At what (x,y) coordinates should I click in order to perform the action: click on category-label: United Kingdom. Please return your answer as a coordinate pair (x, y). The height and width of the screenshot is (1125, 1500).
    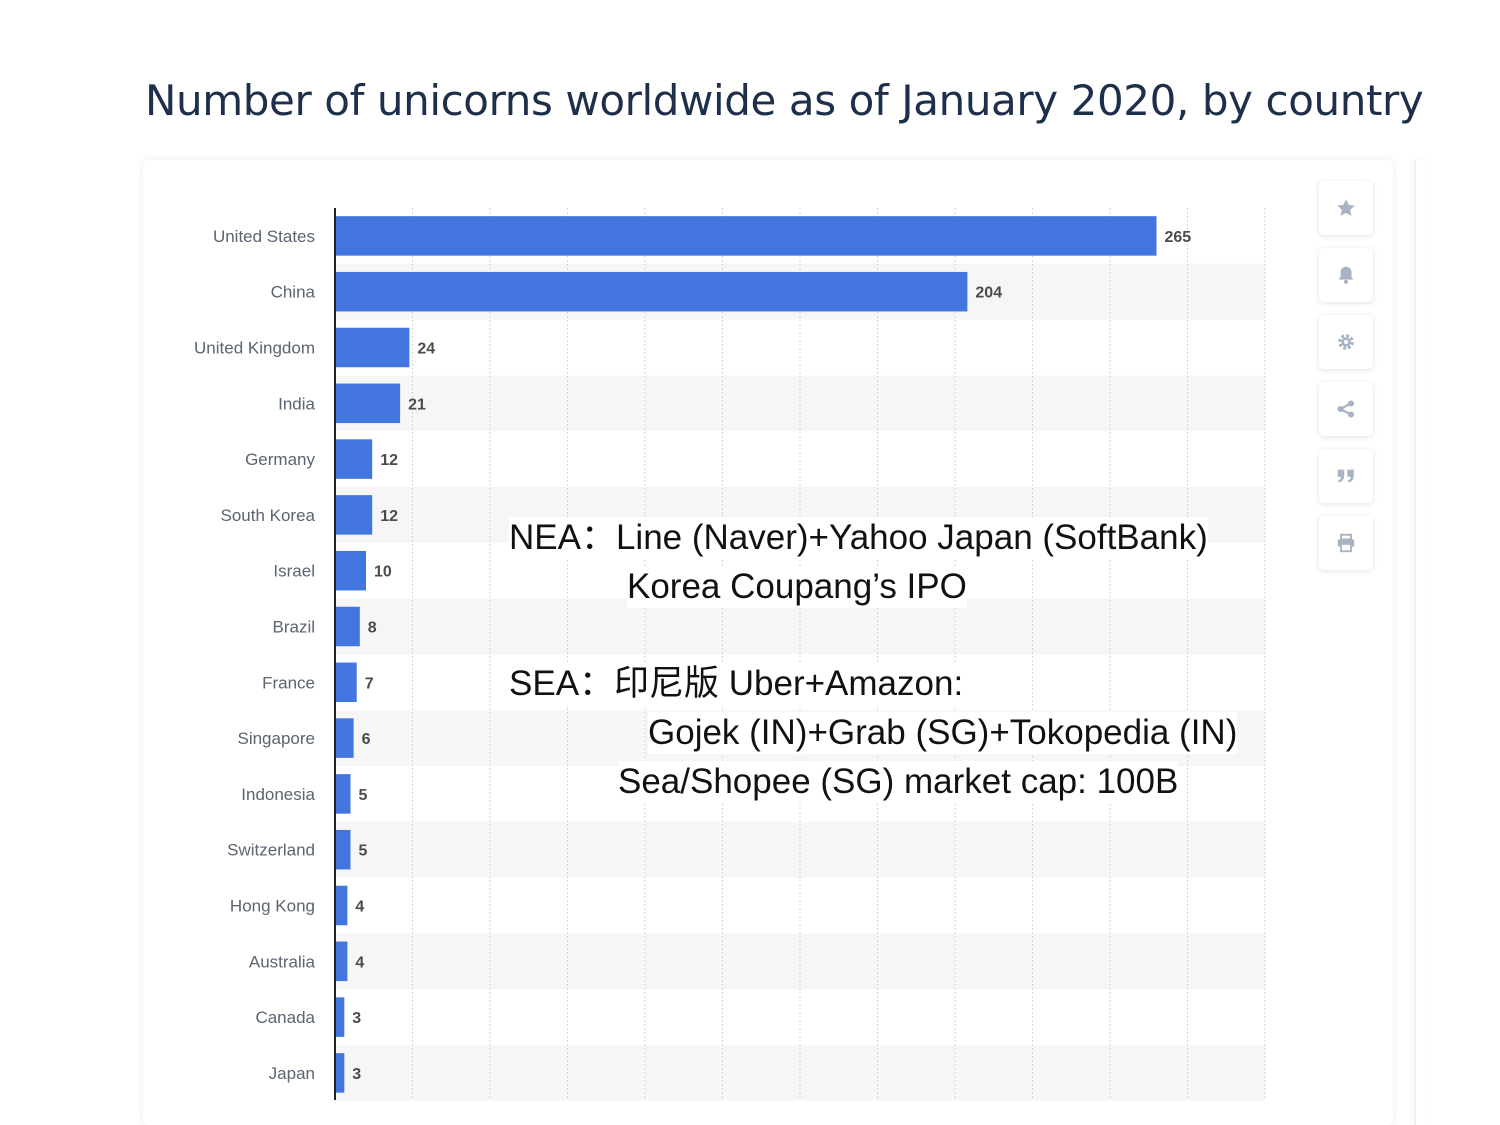
    Looking at the image, I should click on (254, 348).